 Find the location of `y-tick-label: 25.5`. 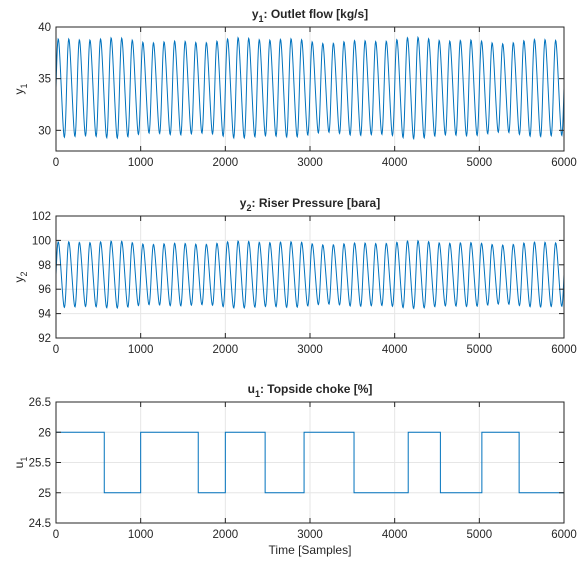

y-tick-label: 25.5 is located at coordinates (40, 464).